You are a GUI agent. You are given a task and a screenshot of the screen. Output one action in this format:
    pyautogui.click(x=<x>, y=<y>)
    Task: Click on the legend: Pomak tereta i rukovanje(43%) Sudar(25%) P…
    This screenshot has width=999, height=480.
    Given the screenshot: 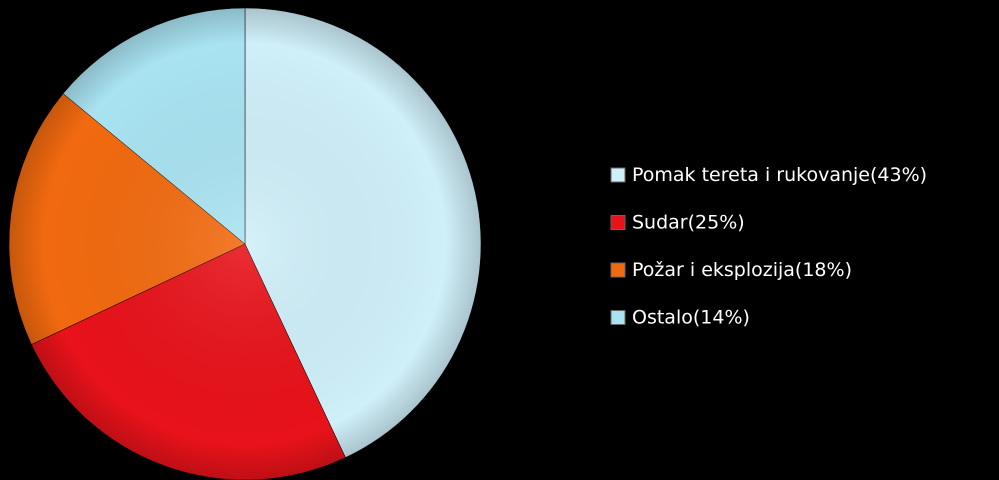 What is the action you would take?
    pyautogui.click(x=768, y=246)
    